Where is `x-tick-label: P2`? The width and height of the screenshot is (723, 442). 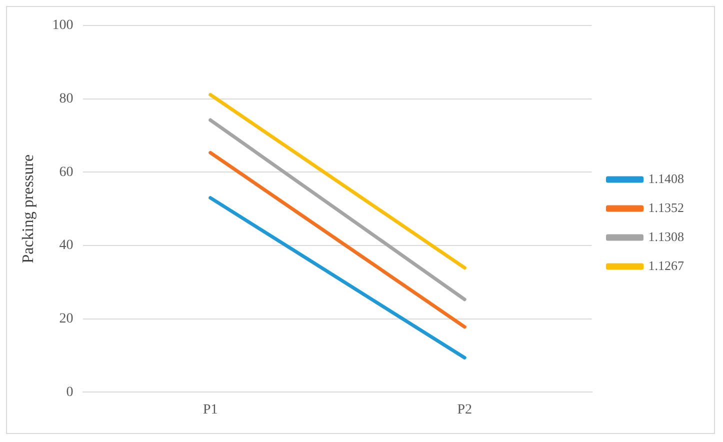 x-tick-label: P2 is located at coordinates (464, 410).